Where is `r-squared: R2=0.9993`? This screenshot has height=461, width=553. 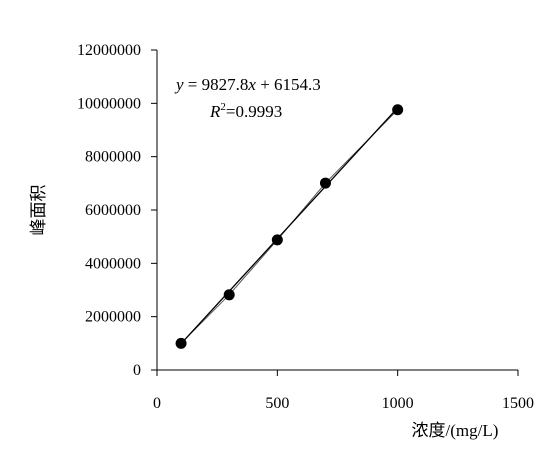
r-squared: R2=0.9993 is located at coordinates (245, 111).